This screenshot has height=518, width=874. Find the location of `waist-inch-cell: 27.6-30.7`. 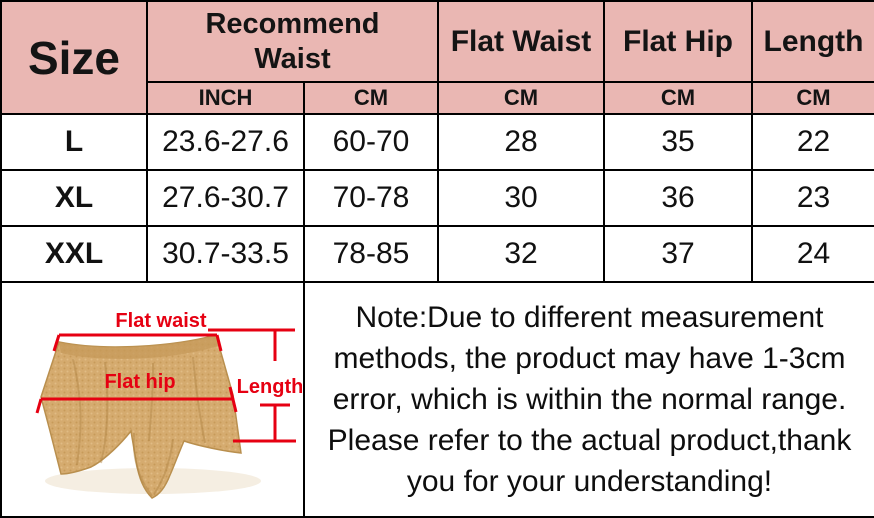

waist-inch-cell: 27.6-30.7 is located at coordinates (225, 198).